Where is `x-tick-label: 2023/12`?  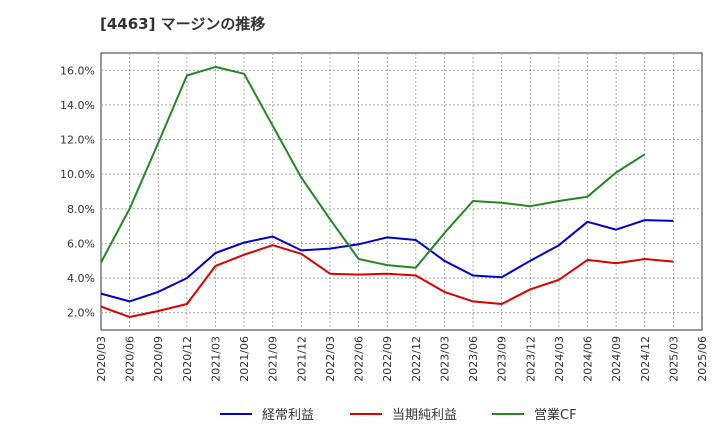
x-tick-label: 2023/12 is located at coordinates (530, 359).